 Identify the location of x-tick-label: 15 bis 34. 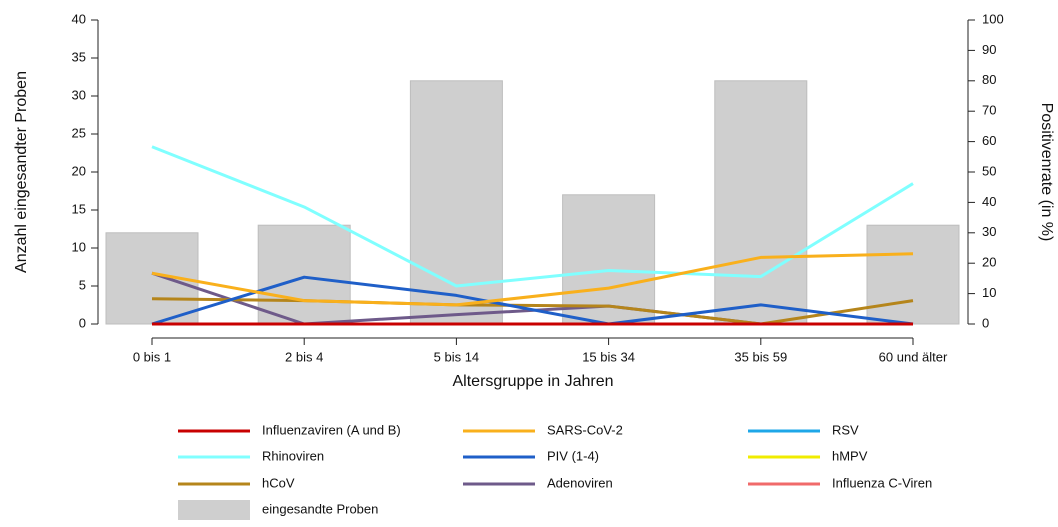
(608, 356).